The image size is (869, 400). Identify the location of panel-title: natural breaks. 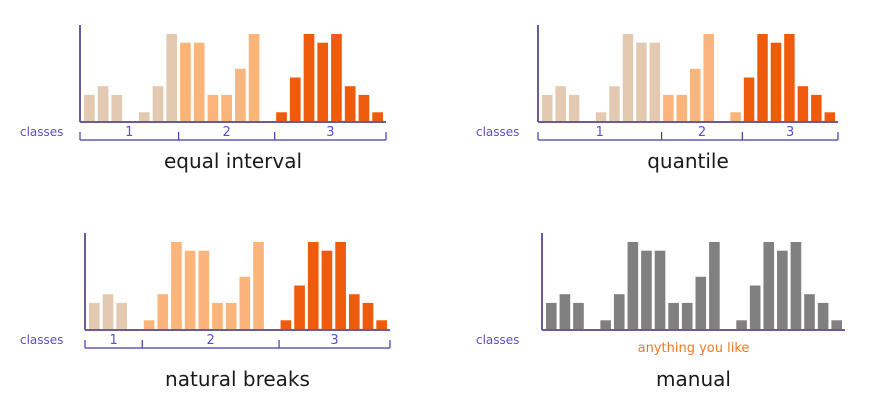
(237, 379).